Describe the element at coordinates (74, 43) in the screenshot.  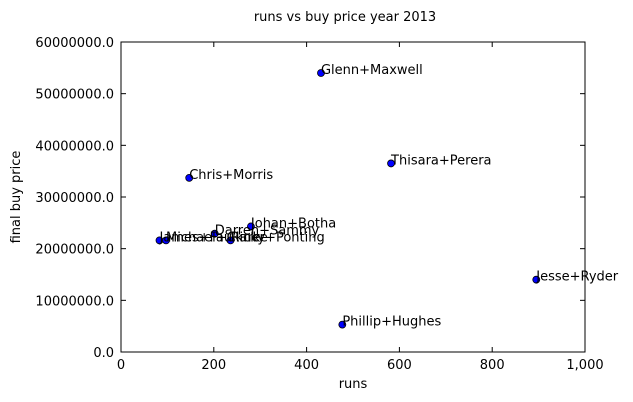
I see `y-tick-label: 60000000.0` at that location.